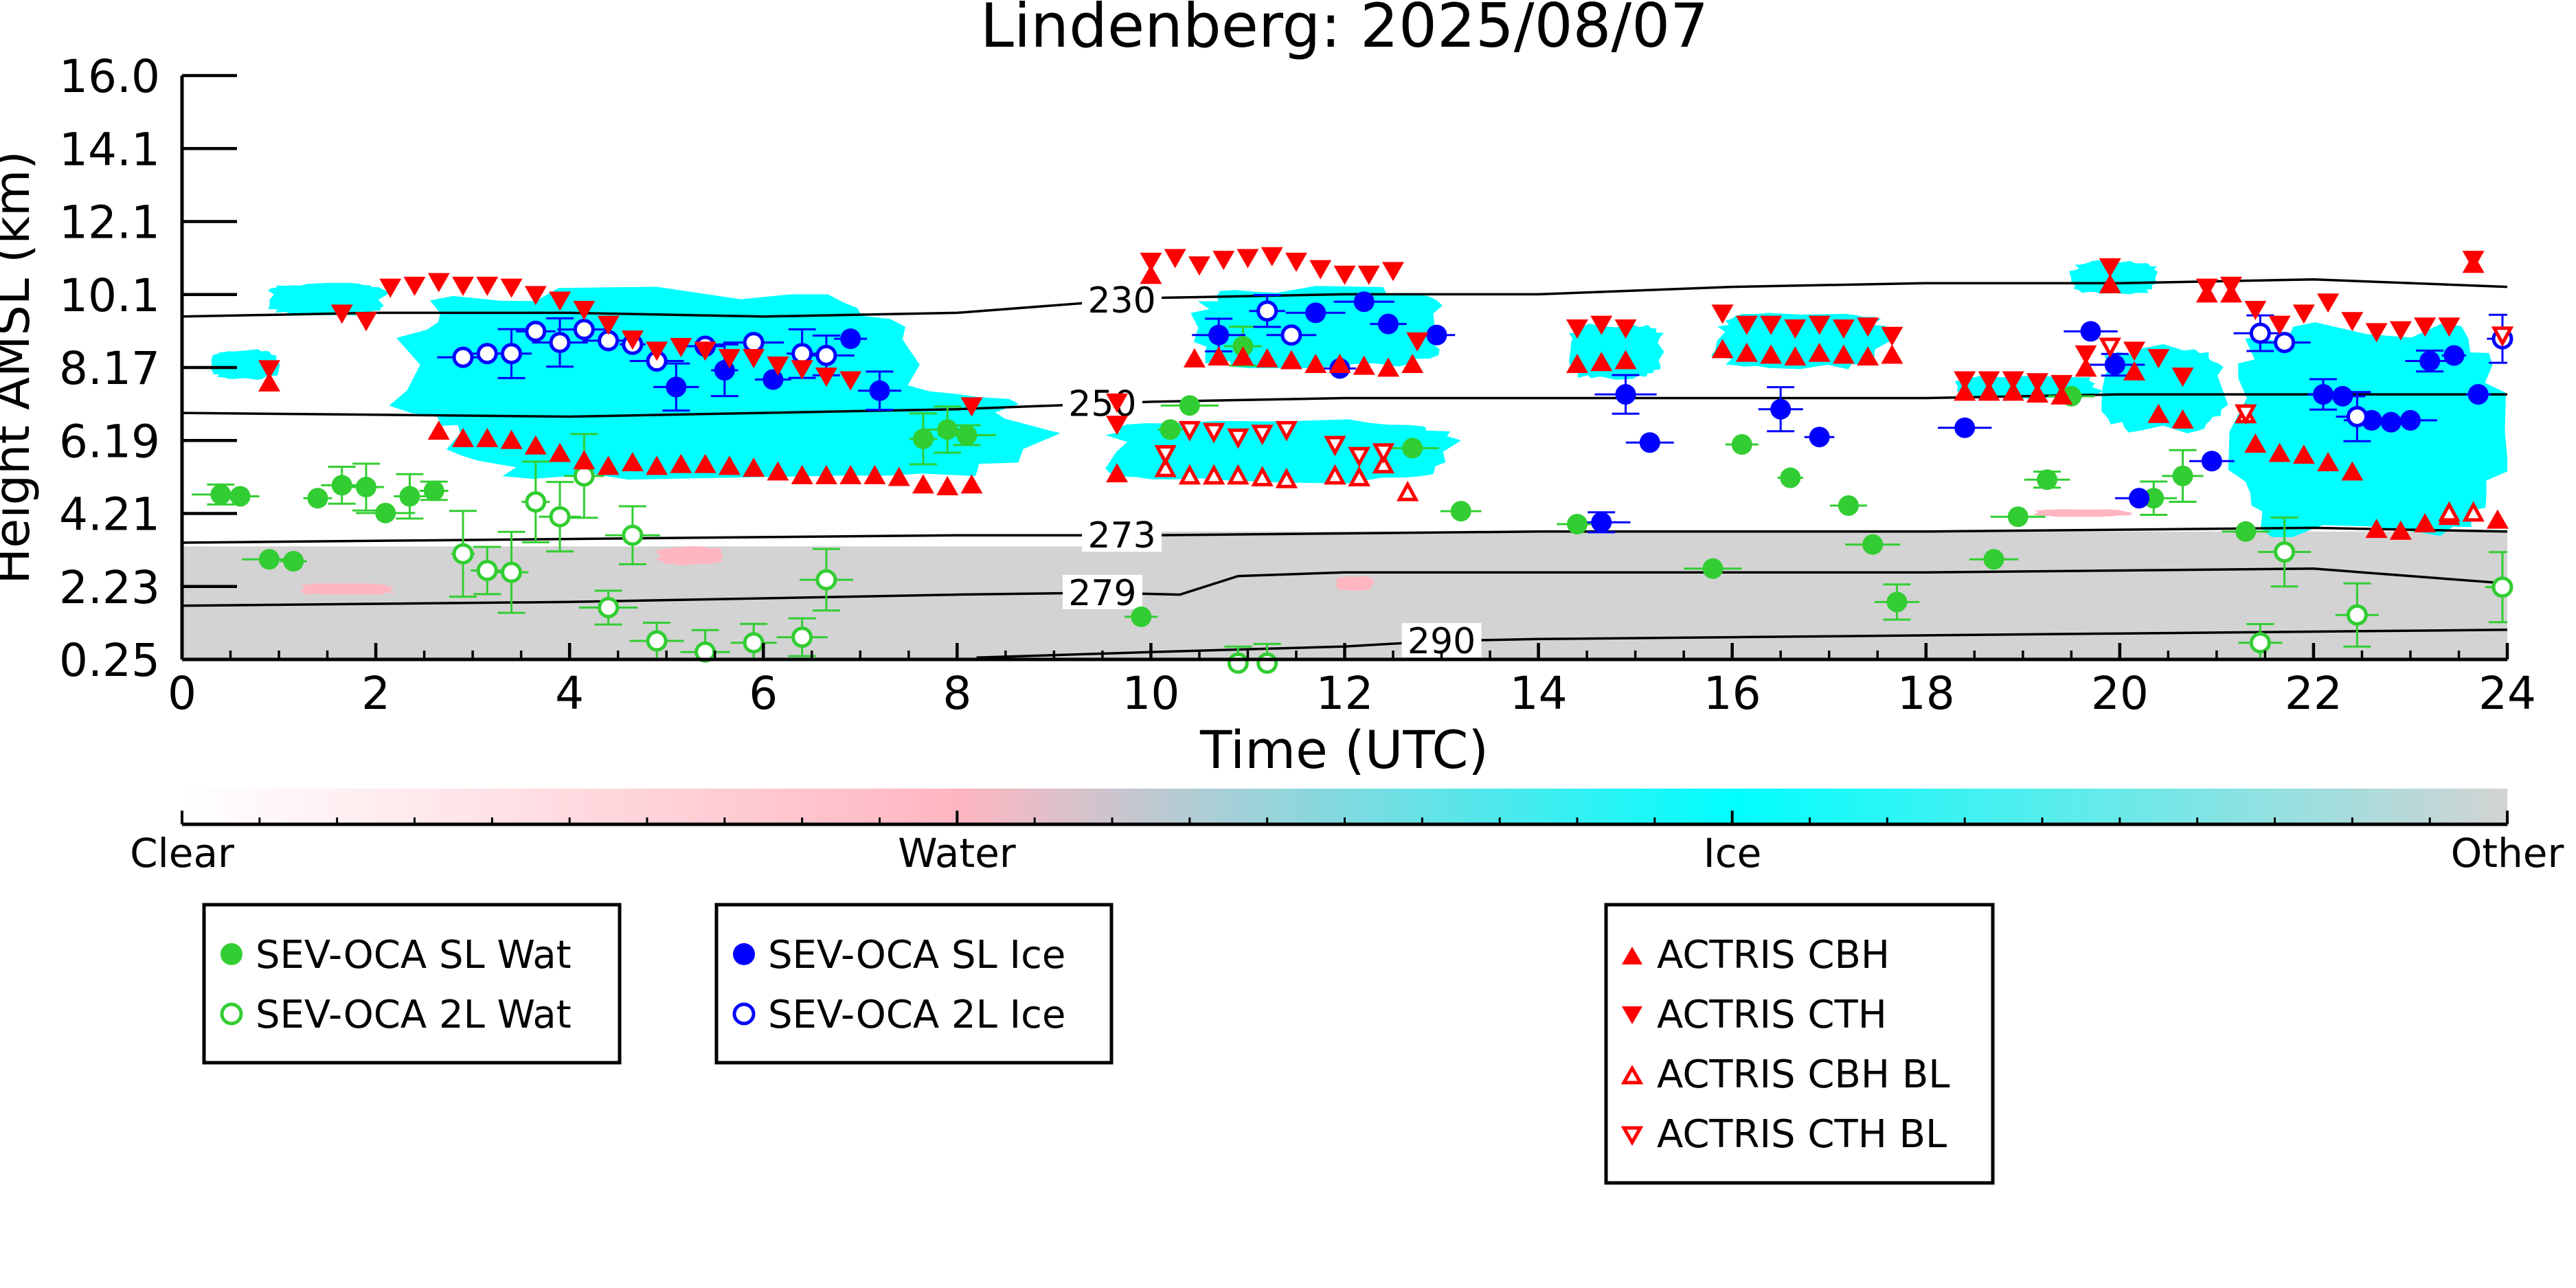 This screenshot has width=2576, height=1288. Describe the element at coordinates (414, 955) in the screenshot. I see `legend-label-sl-wat: SEV-OCA SL Wat` at that location.